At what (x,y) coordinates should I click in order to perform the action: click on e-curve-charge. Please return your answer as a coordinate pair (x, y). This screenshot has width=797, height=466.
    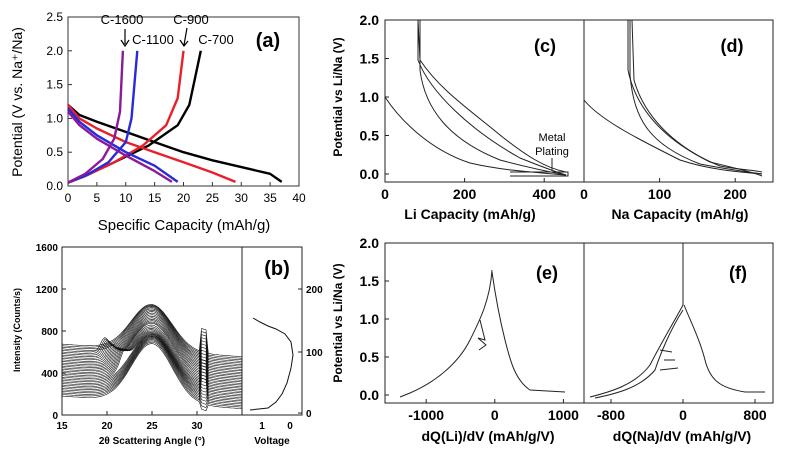
    Looking at the image, I should click on (528, 332).